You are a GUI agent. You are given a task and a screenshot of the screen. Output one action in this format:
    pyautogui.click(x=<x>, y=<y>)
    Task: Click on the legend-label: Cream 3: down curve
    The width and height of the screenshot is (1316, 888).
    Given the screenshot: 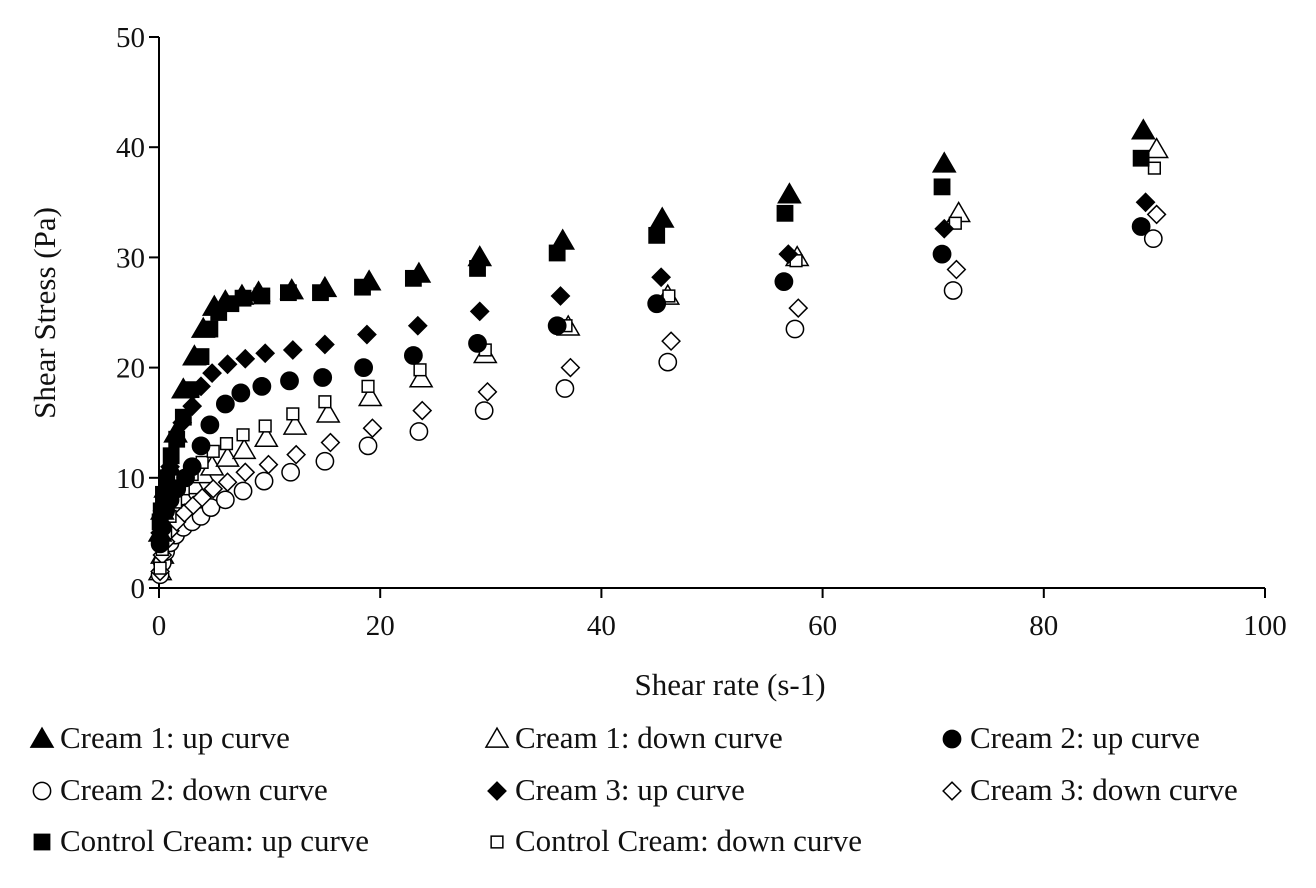 What is the action you would take?
    pyautogui.click(x=1104, y=789)
    